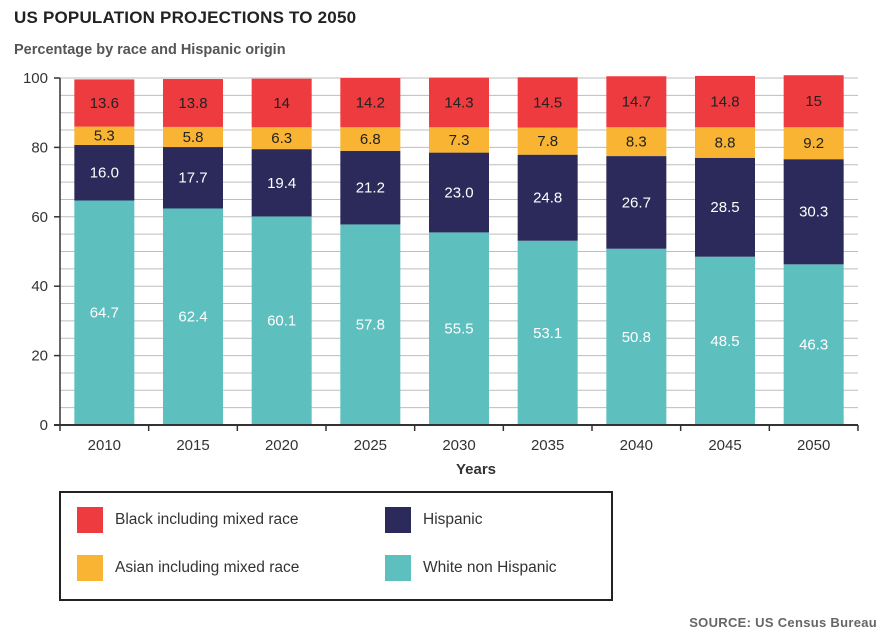 The width and height of the screenshot is (891, 640). I want to click on x-tick-label: 2030, so click(458, 445).